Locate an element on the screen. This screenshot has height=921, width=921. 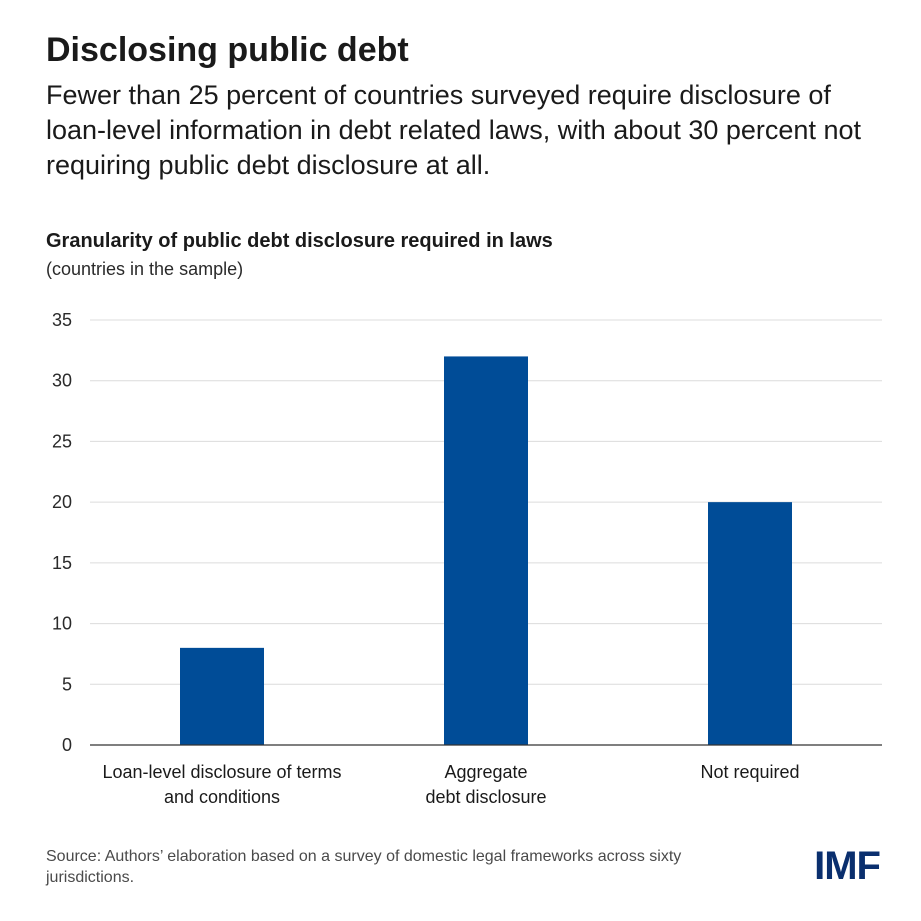
x-category-label: Loan-level disclosure of terms is located at coordinates (221, 772).